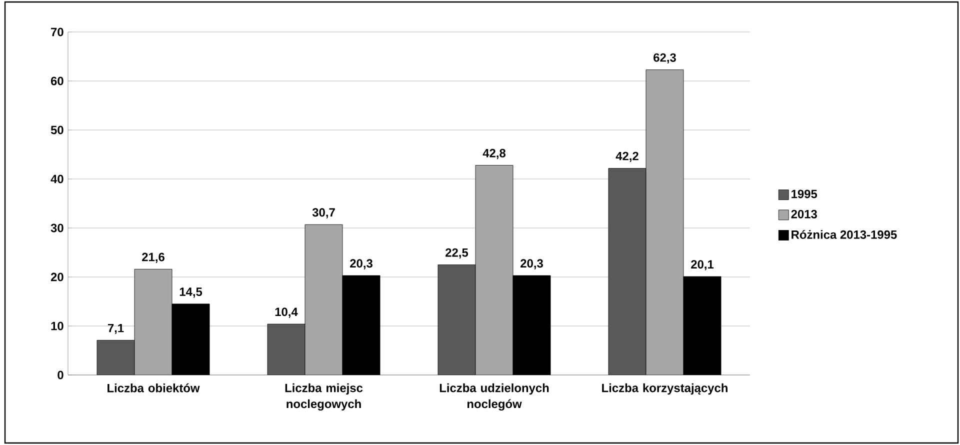  What do you see at coordinates (286, 313) in the screenshot?
I see `data-label: 10,4` at bounding box center [286, 313].